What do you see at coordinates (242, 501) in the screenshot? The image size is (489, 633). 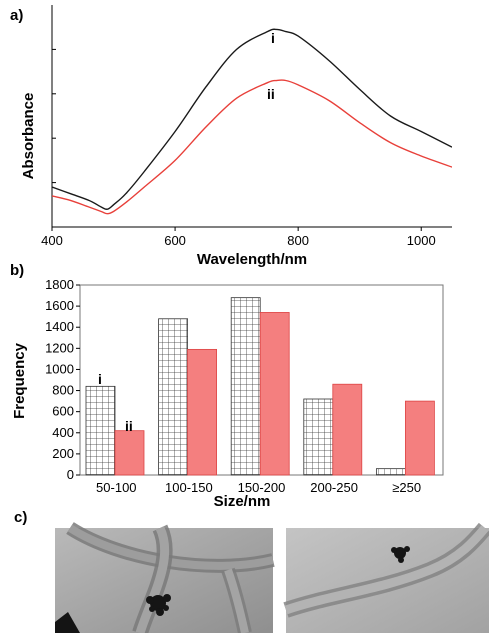 I see `x-axis-title: Size/nm` at bounding box center [242, 501].